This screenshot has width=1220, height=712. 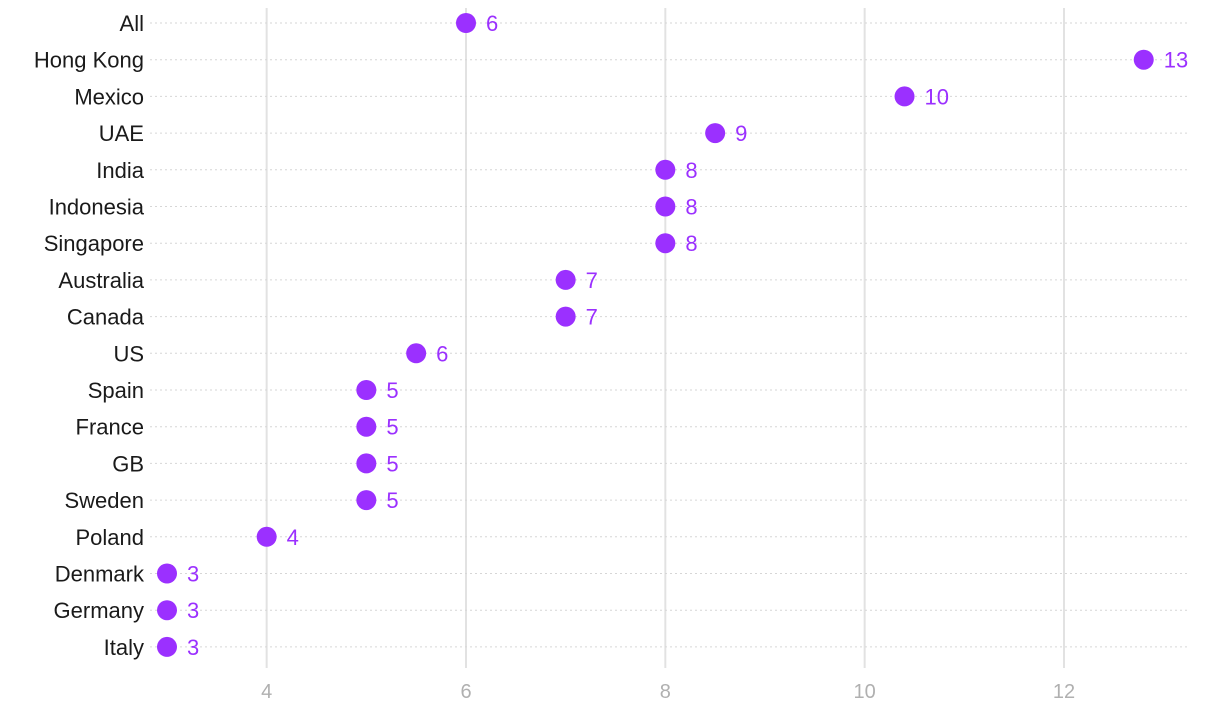 I want to click on category-label: Australia, so click(x=101, y=280).